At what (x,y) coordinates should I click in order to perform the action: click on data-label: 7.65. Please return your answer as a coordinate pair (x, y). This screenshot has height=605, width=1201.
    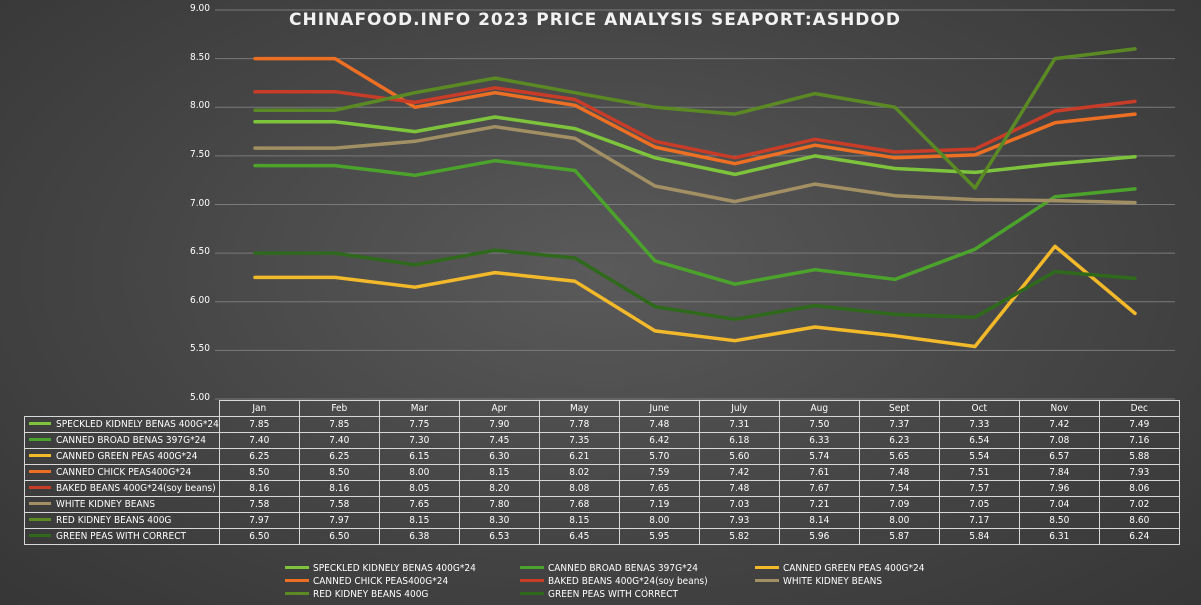
    Looking at the image, I should click on (419, 504).